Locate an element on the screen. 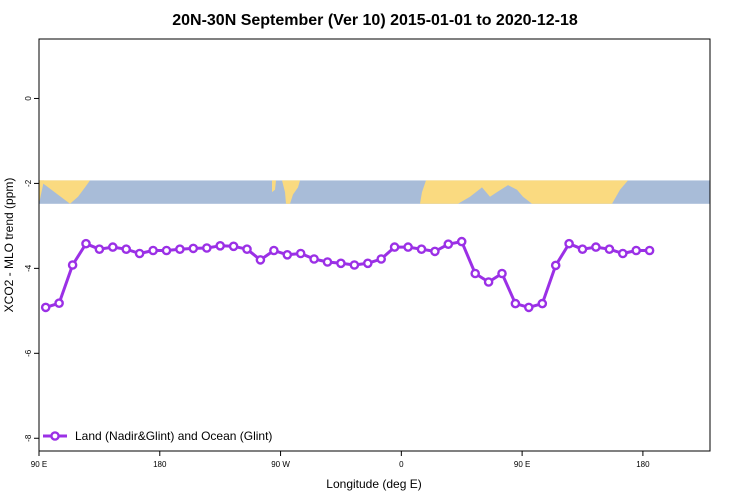 This screenshot has width=750, height=500. legend: Land (Nadir&Glint) and Ocean (Glint) is located at coordinates (157, 436).